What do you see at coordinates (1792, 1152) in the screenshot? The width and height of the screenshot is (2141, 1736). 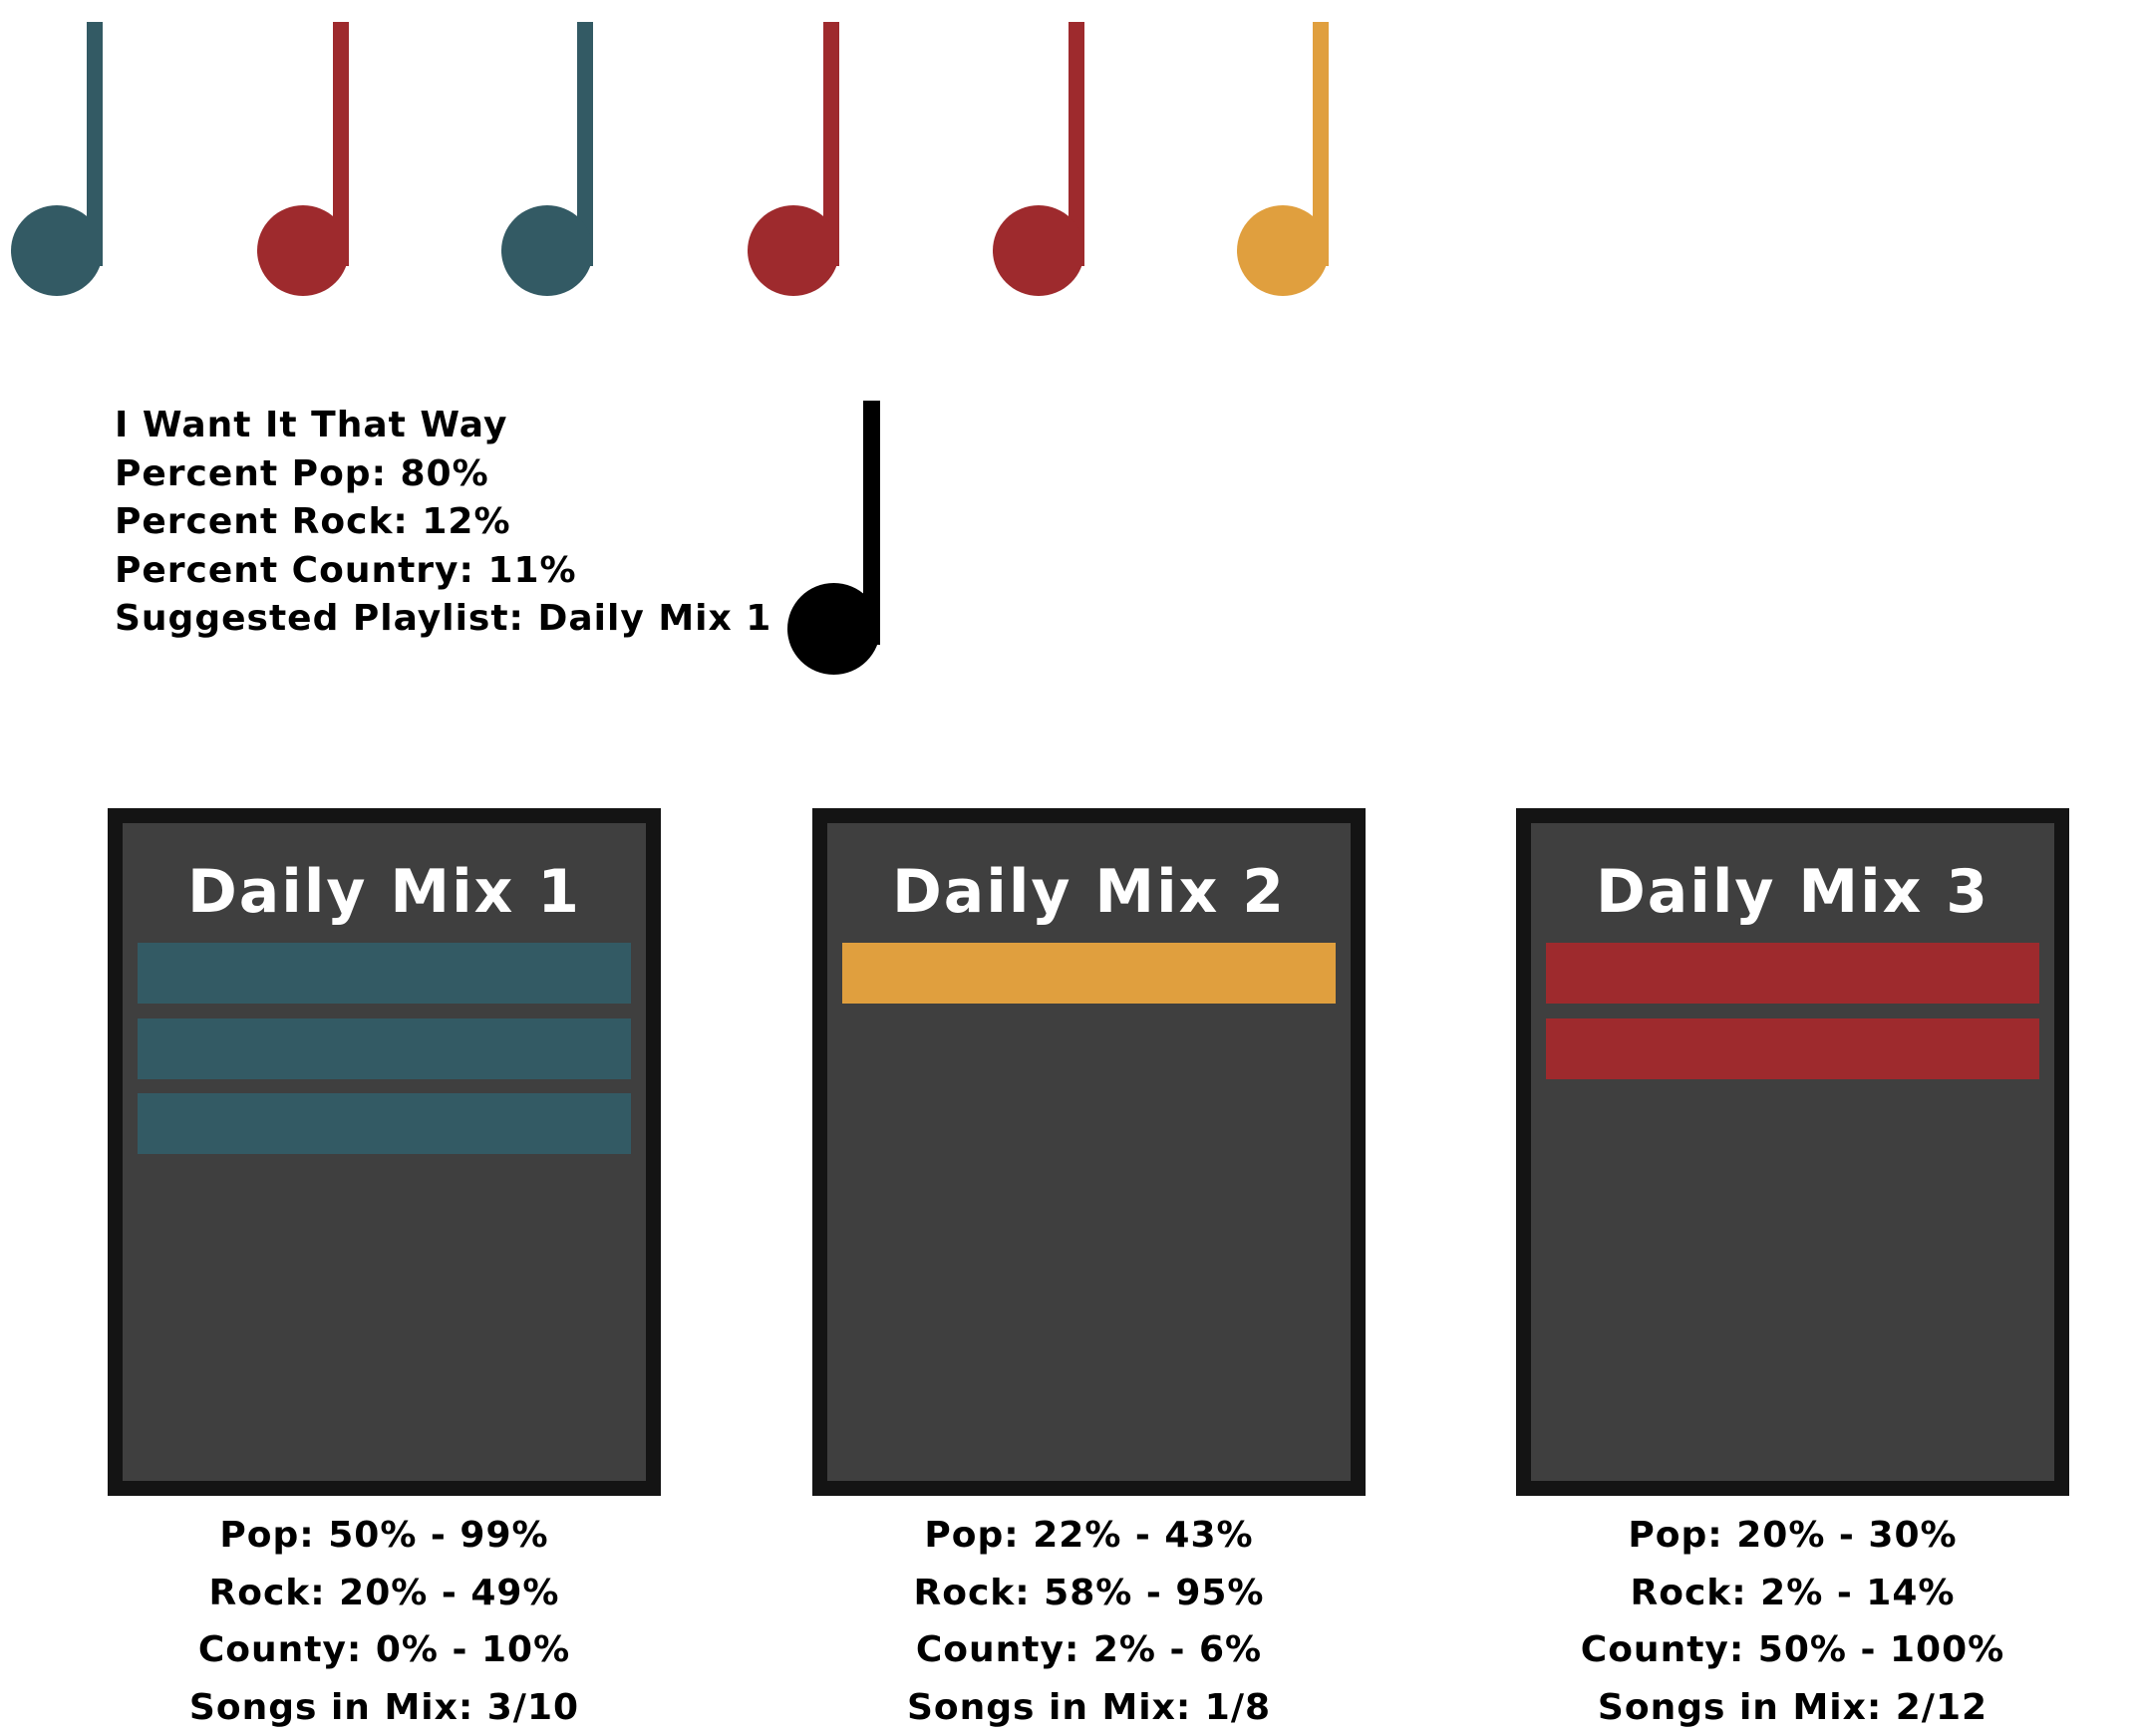 I see `playlist-daily-mix-3: Daily Mix 3` at bounding box center [1792, 1152].